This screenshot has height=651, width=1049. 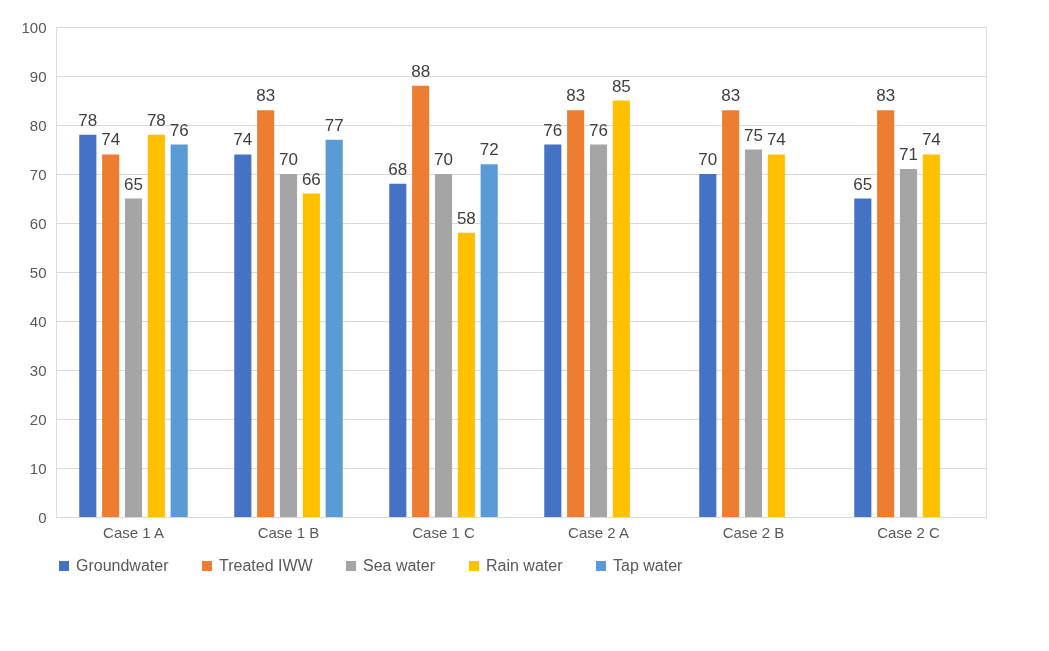 What do you see at coordinates (38, 370) in the screenshot?
I see `y-tick-label: 30` at bounding box center [38, 370].